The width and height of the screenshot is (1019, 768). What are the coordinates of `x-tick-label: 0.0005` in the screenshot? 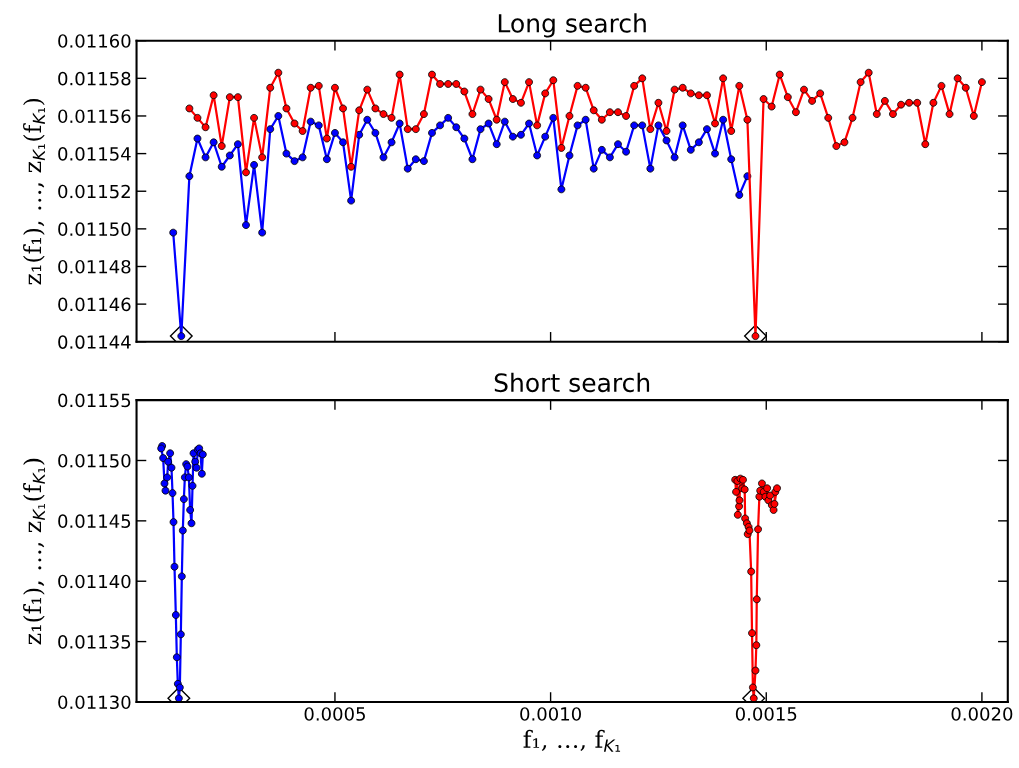 It's located at (334, 714).